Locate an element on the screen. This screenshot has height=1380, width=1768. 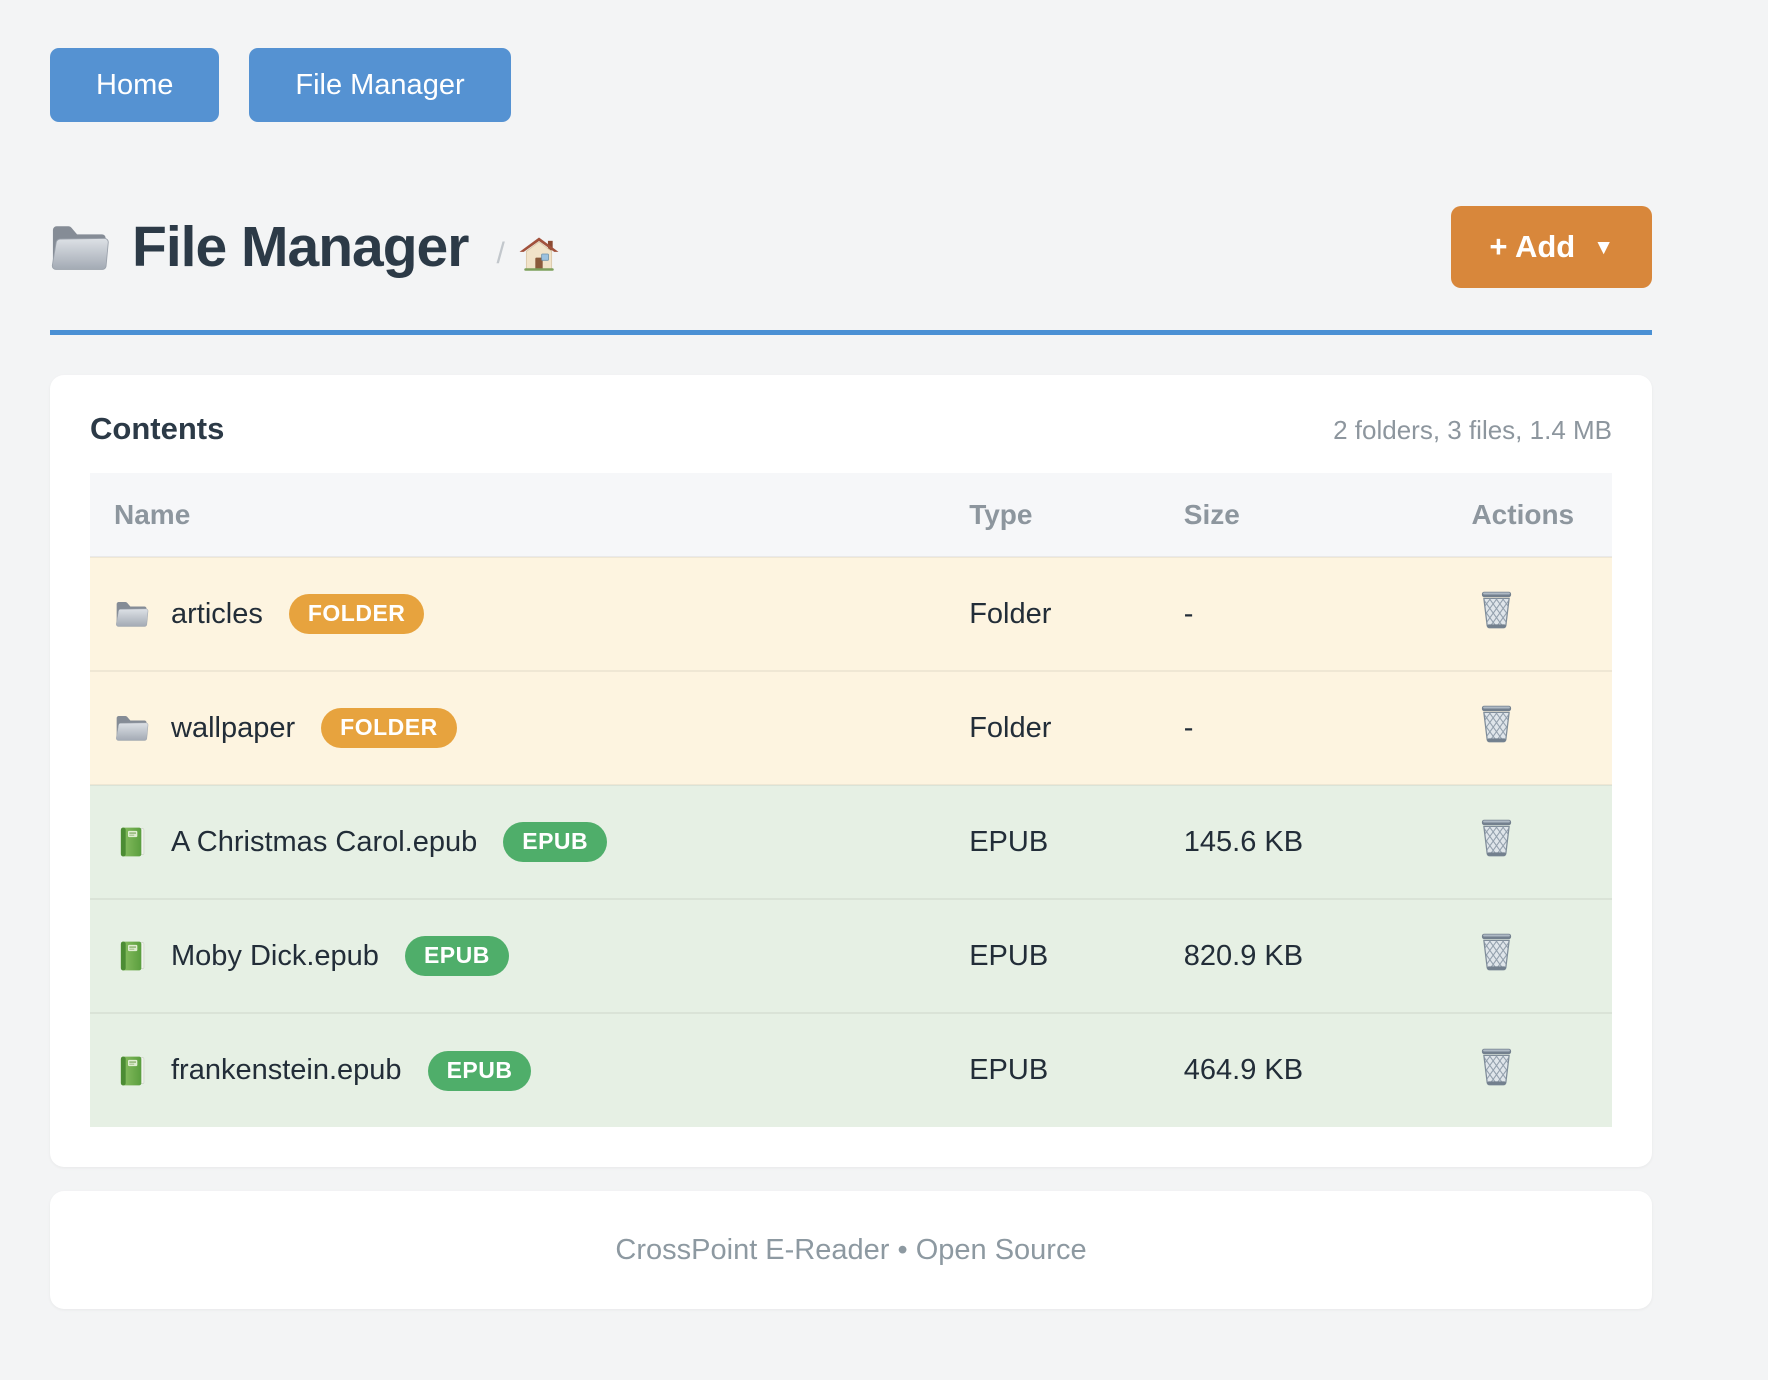
contents-summary: 2 folders, 3 files, 1.4 MB is located at coordinates (1472, 430).